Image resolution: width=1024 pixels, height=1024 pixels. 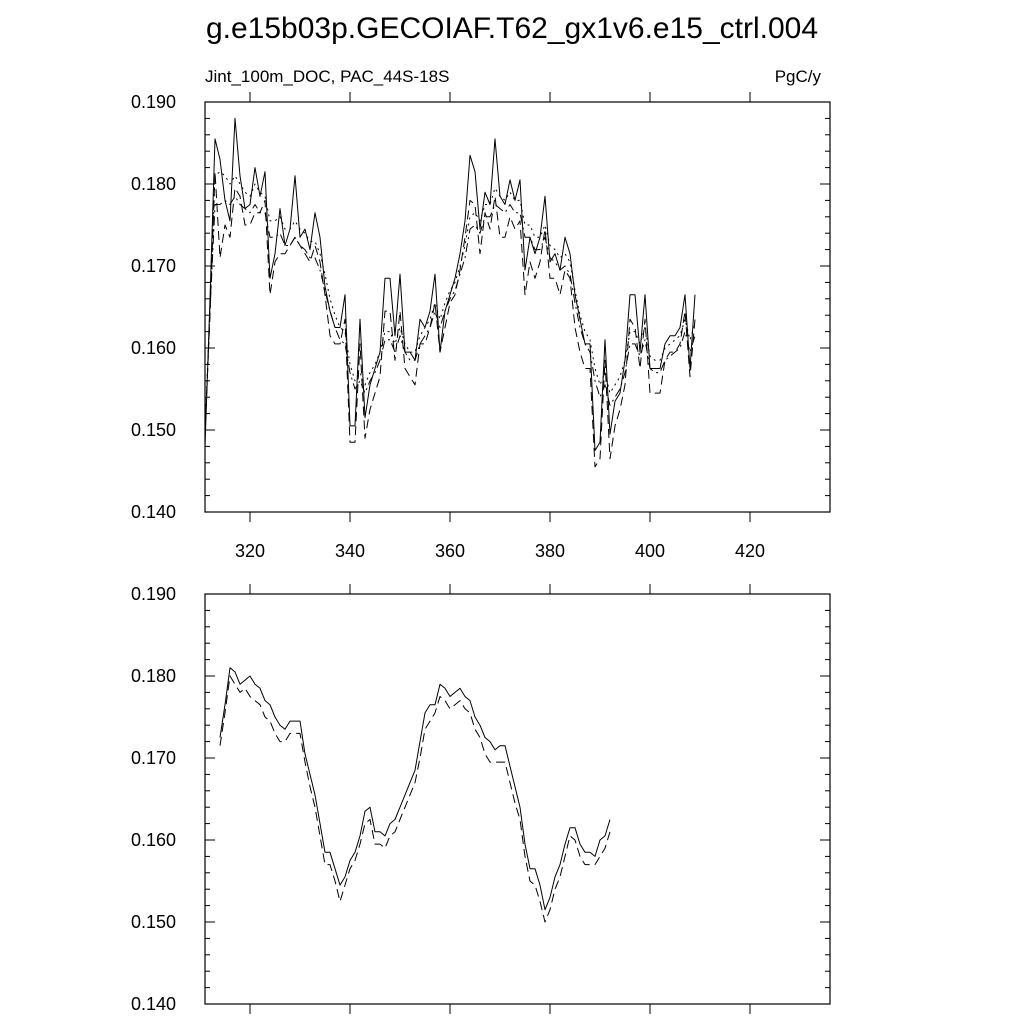 I want to click on figure-title: g.e15b03p.GECOIAF.T62_gx1v6.e15_ctrl.004, so click(x=512, y=28).